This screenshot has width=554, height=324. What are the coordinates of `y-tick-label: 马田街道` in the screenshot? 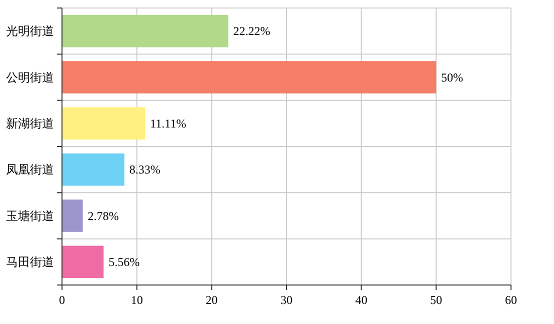 It's located at (30, 261).